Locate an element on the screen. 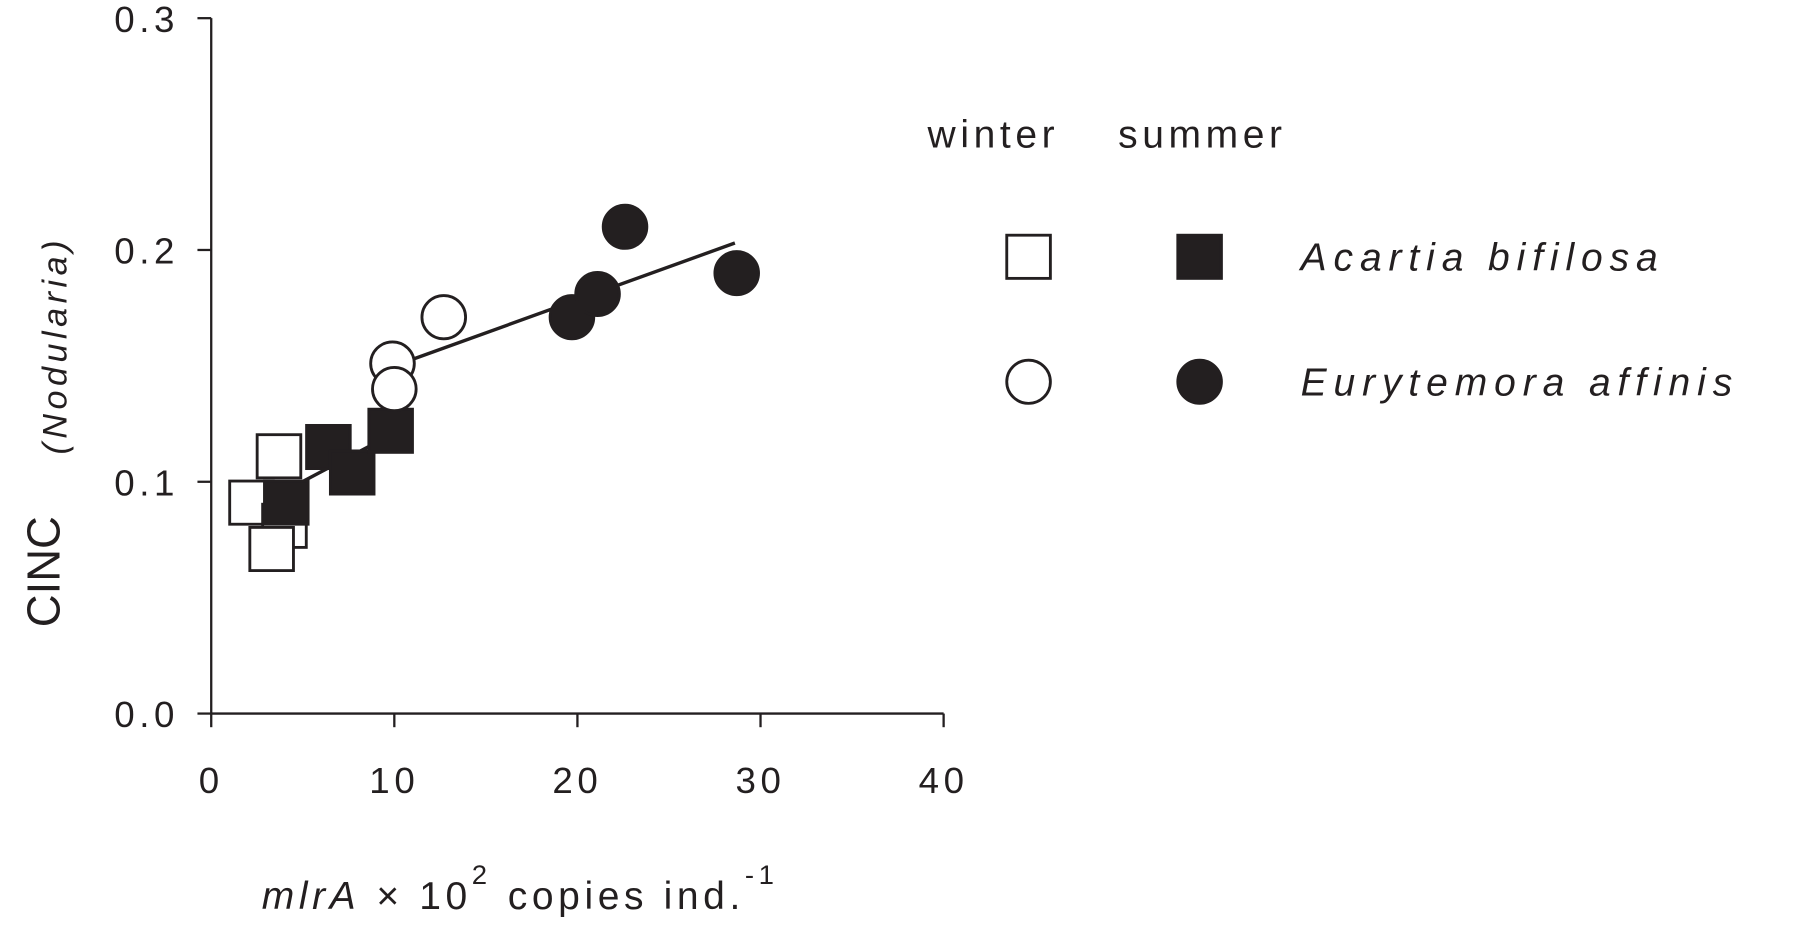 The height and width of the screenshot is (939, 1800). x-label-part: mlrA is located at coordinates (311, 896).